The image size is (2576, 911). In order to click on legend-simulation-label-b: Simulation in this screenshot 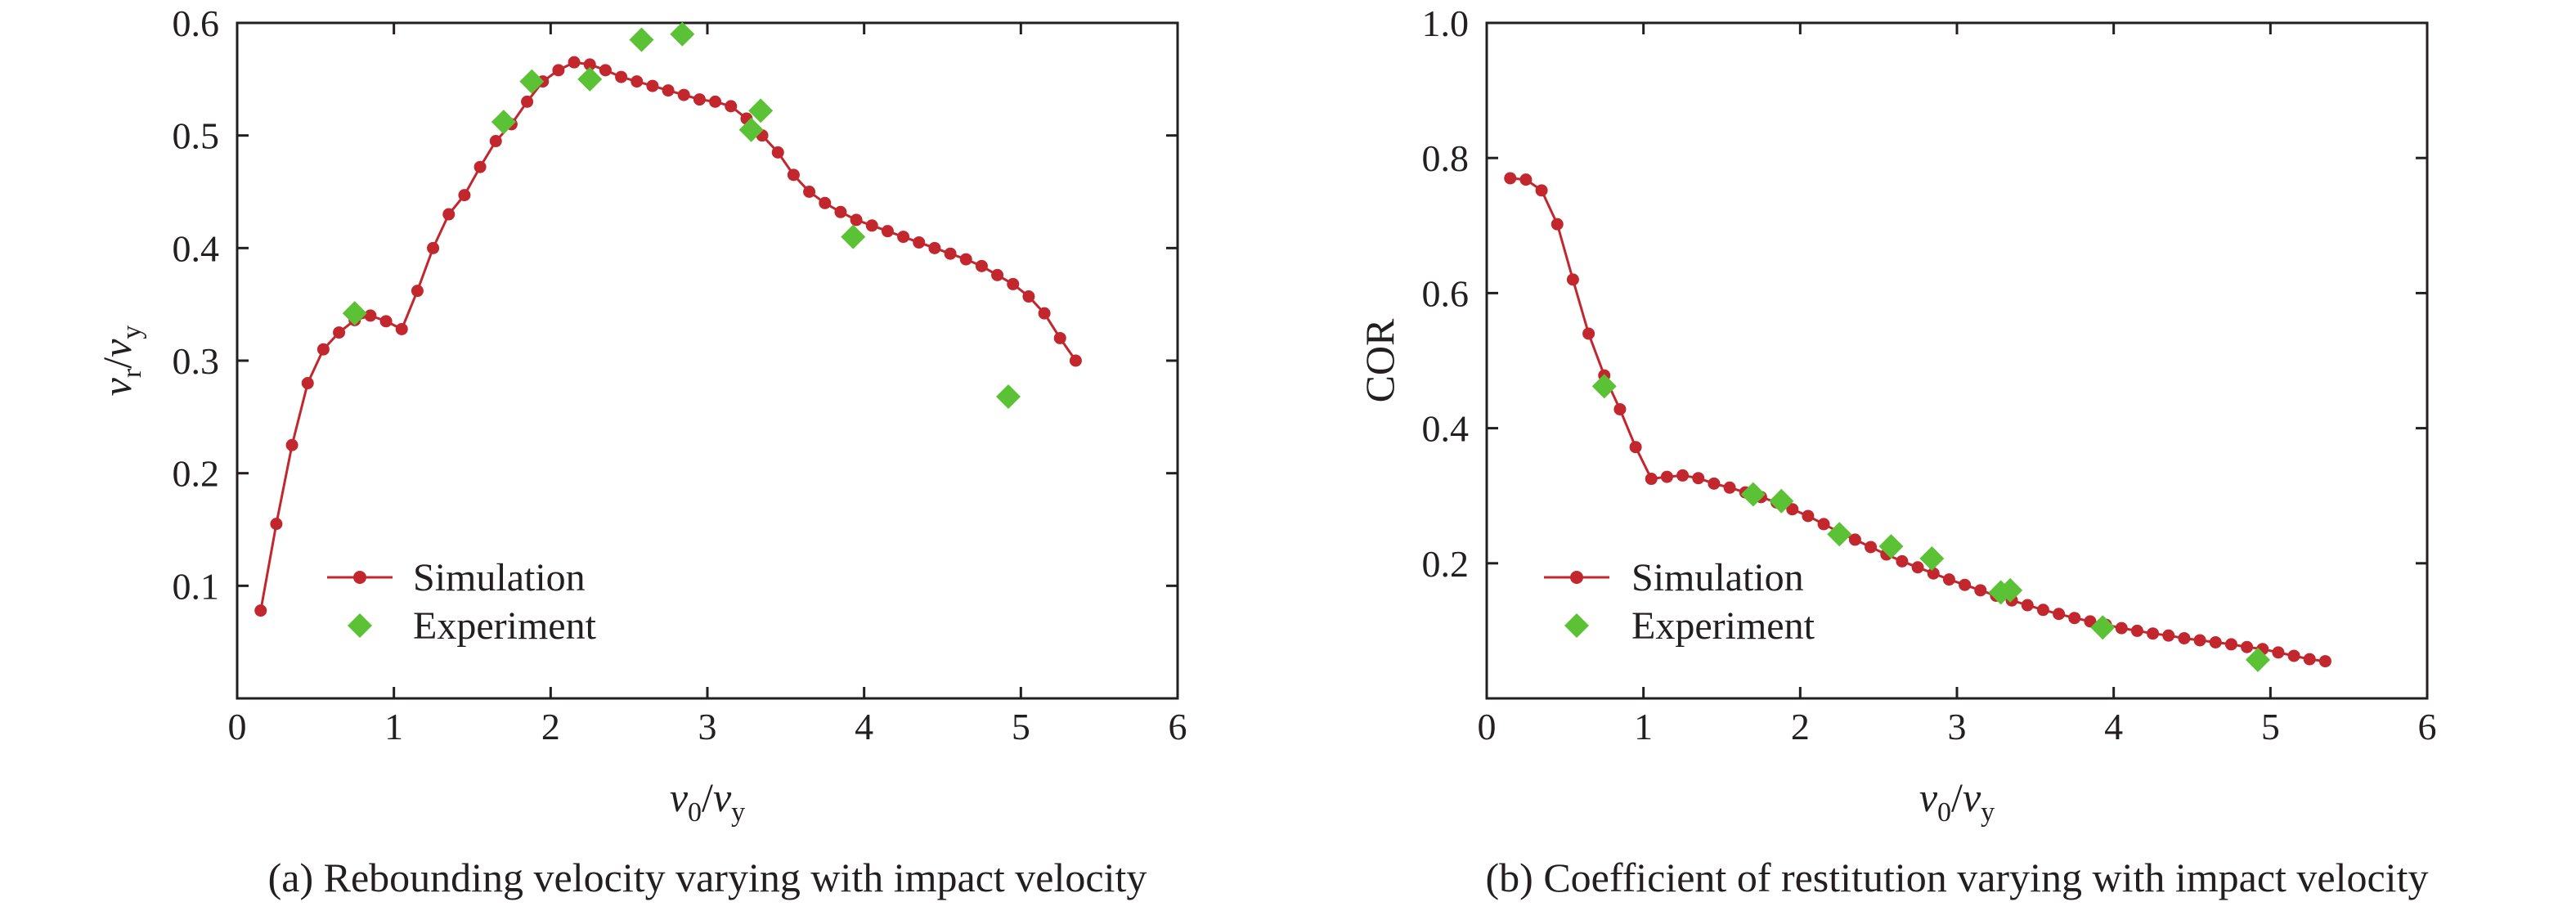, I will do `click(1717, 577)`.